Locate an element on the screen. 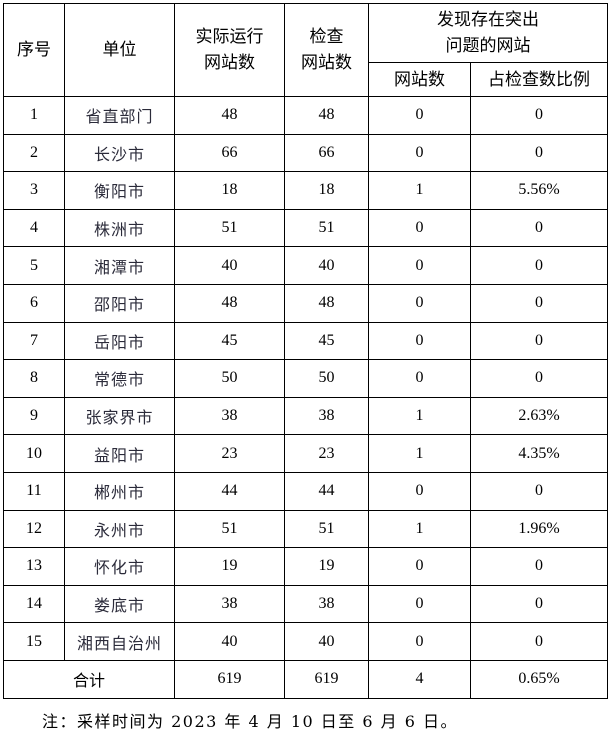  table-row: 7 岳阳市 45 45 0 0 is located at coordinates (305, 341).